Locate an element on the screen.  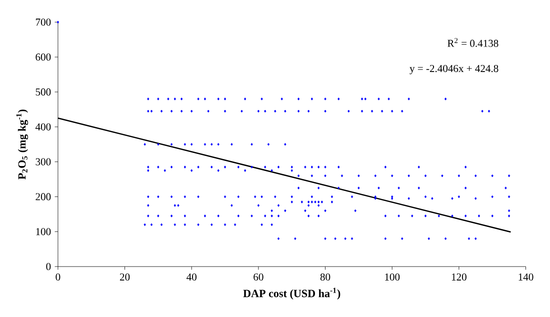
annotation: R$^{2}$ = 0.4138 is located at coordinates (473, 42).